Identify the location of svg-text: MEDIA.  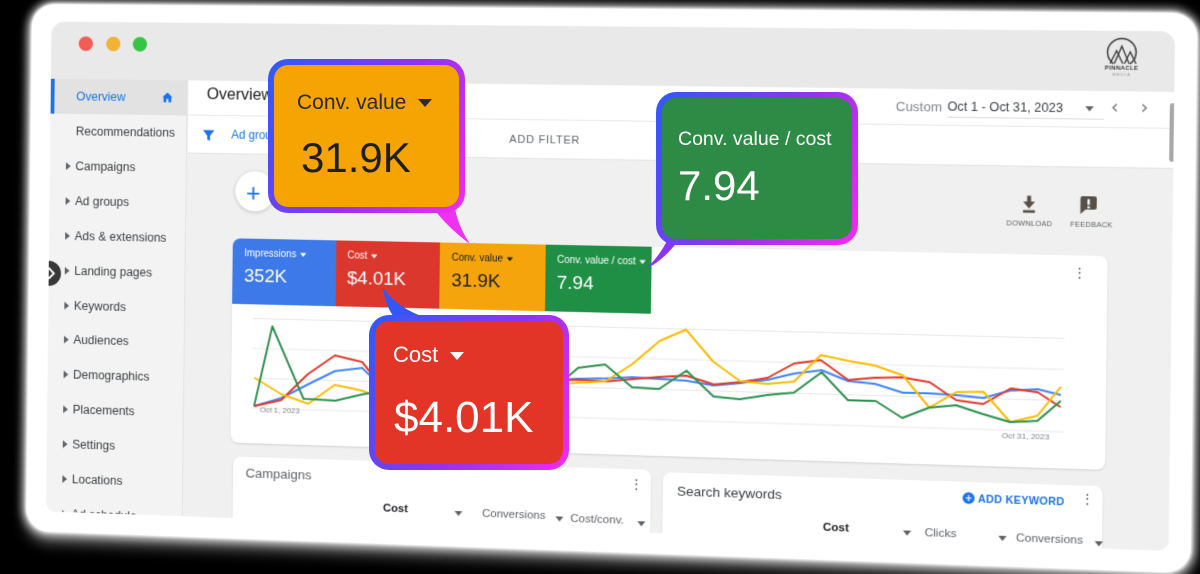
(1121, 75).